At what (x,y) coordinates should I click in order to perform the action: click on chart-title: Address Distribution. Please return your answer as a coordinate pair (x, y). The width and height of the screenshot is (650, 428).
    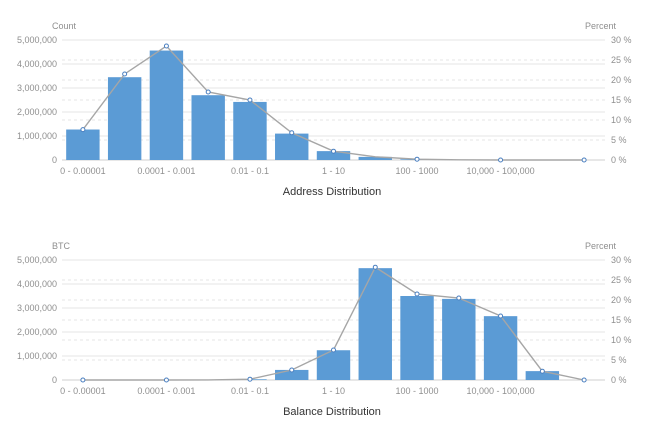
    Looking at the image, I should click on (332, 192).